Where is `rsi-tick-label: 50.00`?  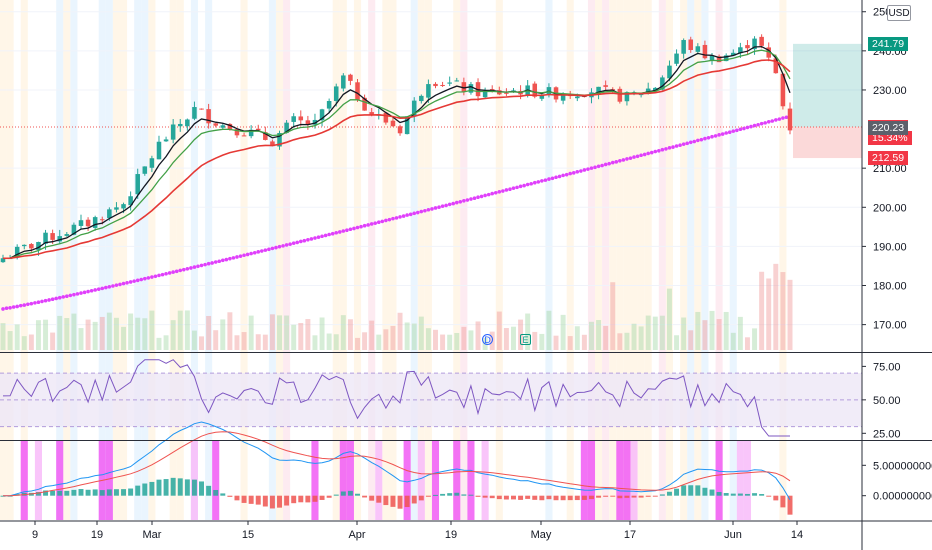
rsi-tick-label: 50.00 is located at coordinates (887, 401).